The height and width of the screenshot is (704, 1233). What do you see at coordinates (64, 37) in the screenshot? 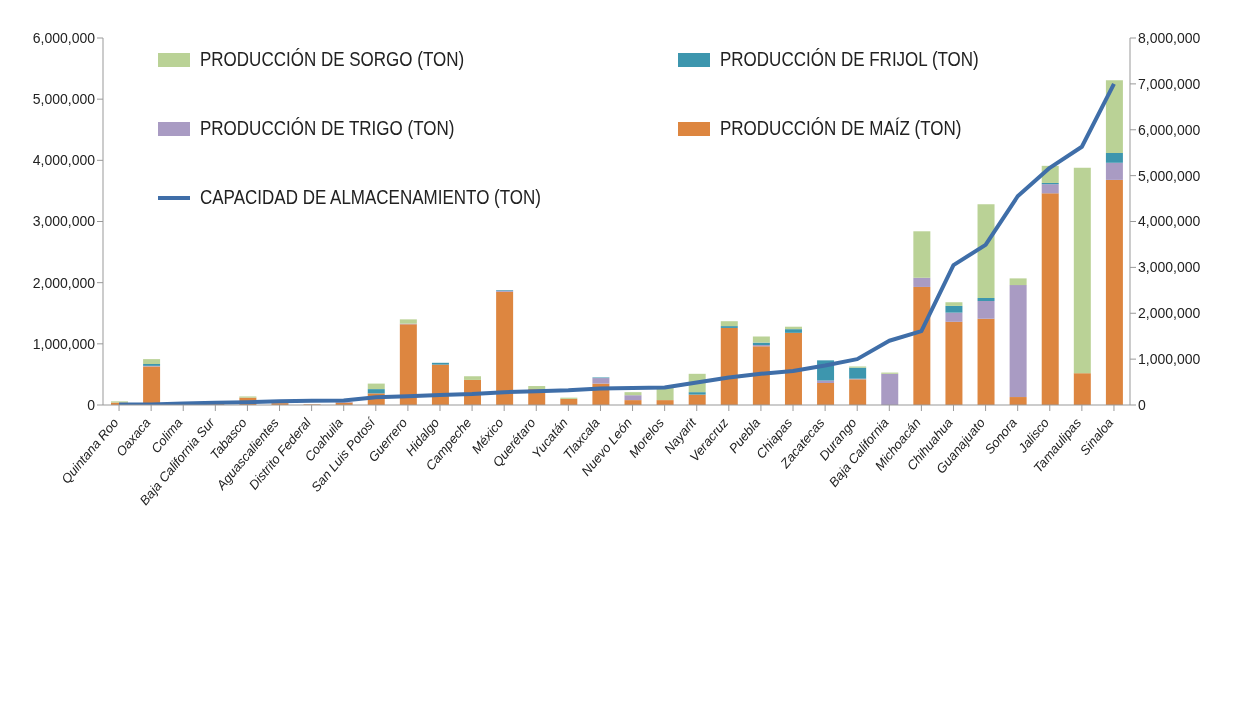
I see `y-tick-label: 6,000,000` at bounding box center [64, 37].